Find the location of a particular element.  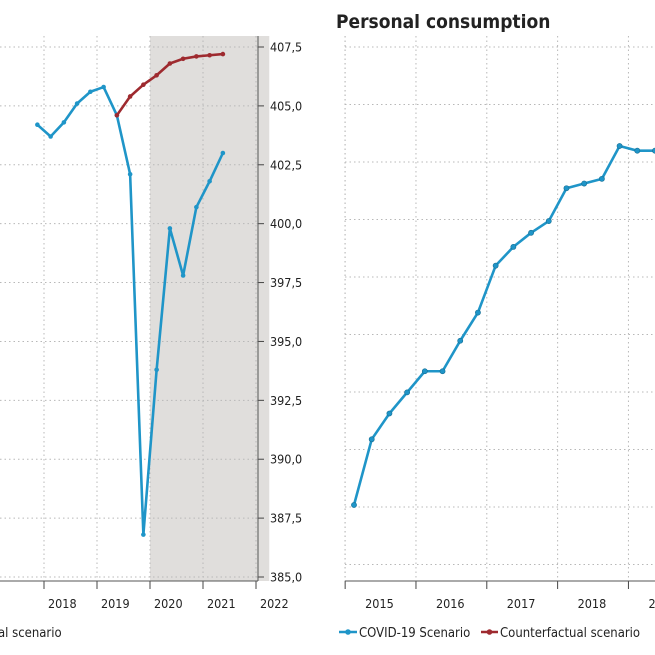

right-x-tick-label: 2 is located at coordinates (651, 603).